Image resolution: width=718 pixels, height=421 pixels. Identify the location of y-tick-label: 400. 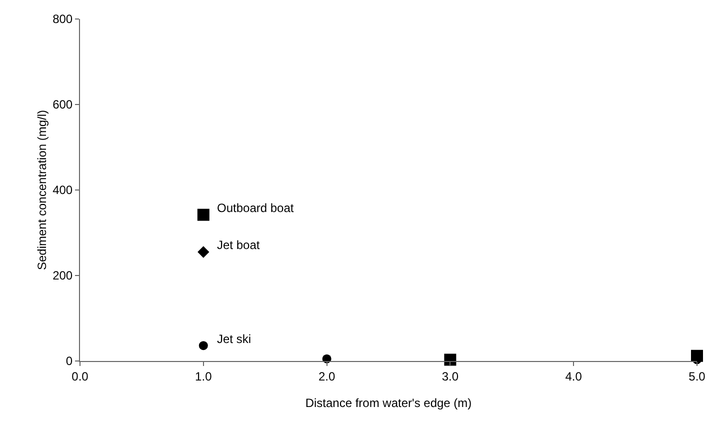
(62, 190).